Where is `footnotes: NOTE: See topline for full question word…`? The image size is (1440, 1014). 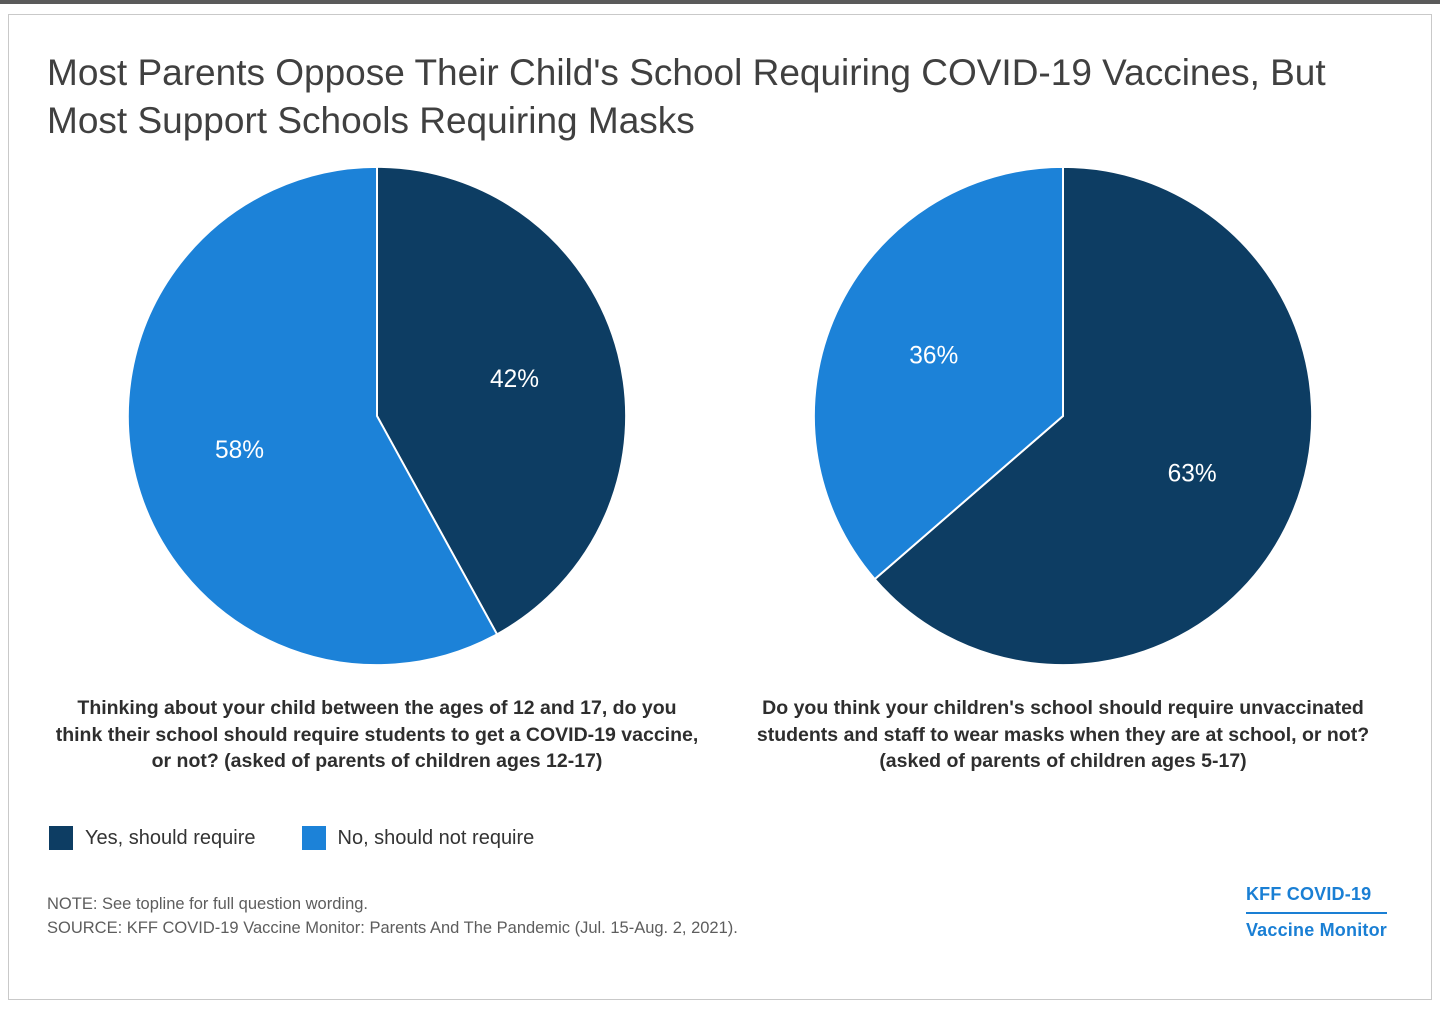
footnotes: NOTE: See topline for full question word… is located at coordinates (392, 917).